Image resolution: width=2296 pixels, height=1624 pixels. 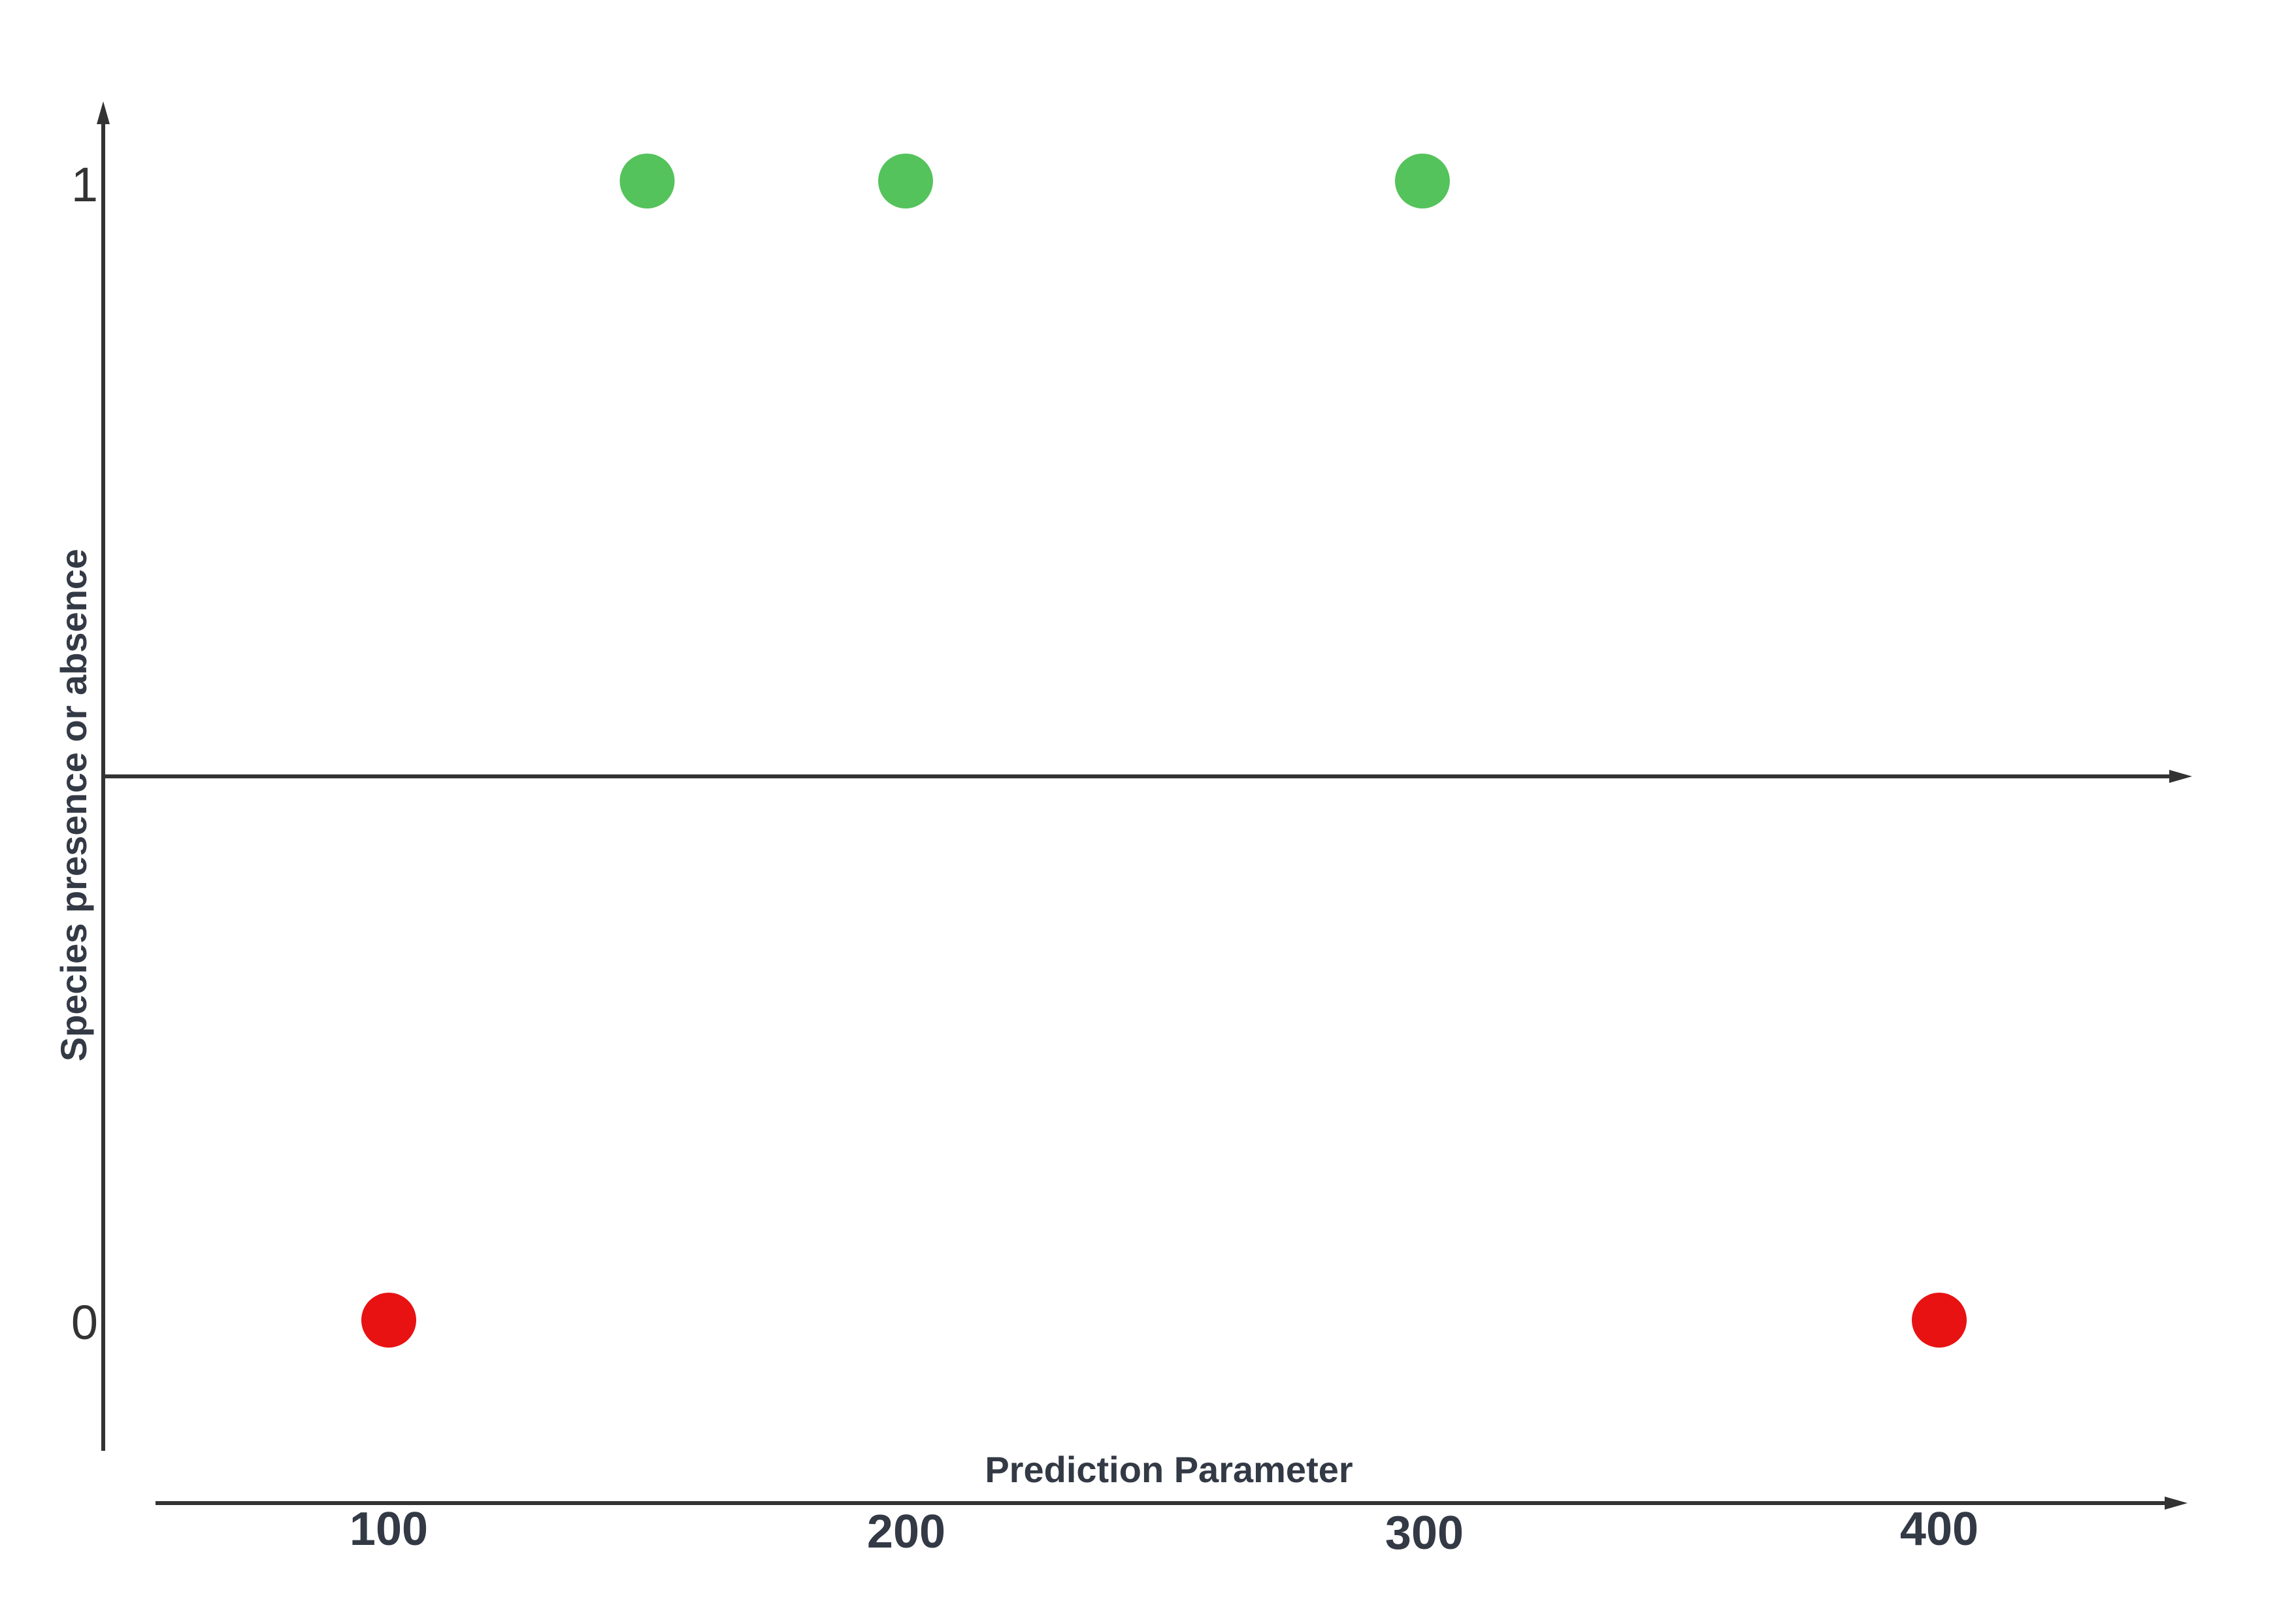 I want to click on y-tick-label-1: 1, so click(x=85, y=184).